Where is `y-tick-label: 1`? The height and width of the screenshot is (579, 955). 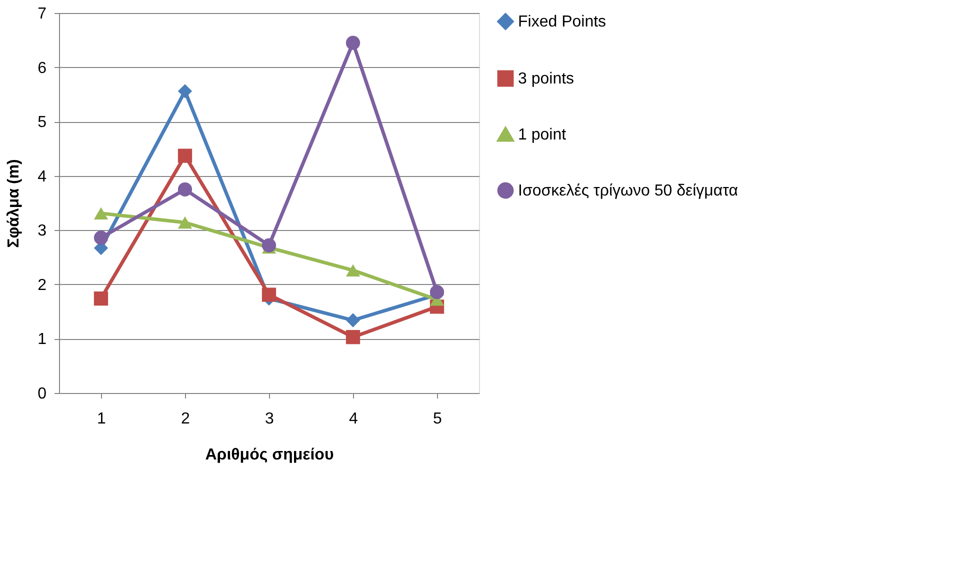
y-tick-label: 1 is located at coordinates (42, 339).